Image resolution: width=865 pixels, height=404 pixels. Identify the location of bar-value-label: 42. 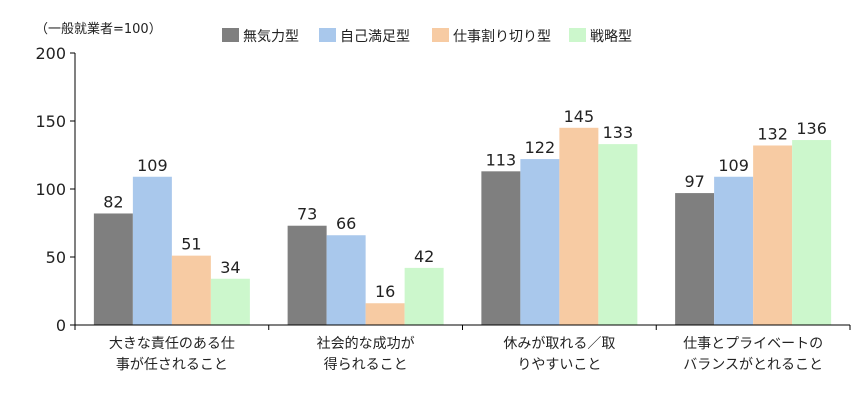
(424, 256).